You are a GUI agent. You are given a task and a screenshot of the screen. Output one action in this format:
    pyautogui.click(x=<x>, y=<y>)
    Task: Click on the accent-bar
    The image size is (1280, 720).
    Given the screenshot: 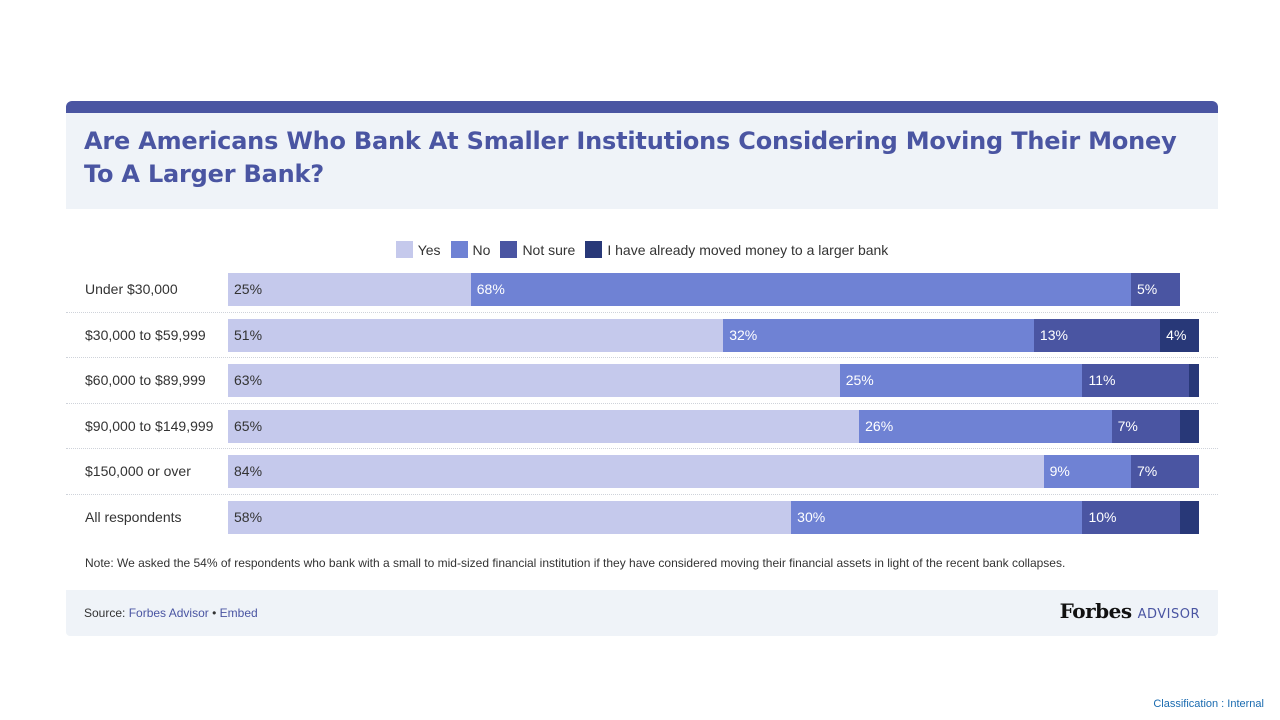 What is the action you would take?
    pyautogui.click(x=642, y=107)
    